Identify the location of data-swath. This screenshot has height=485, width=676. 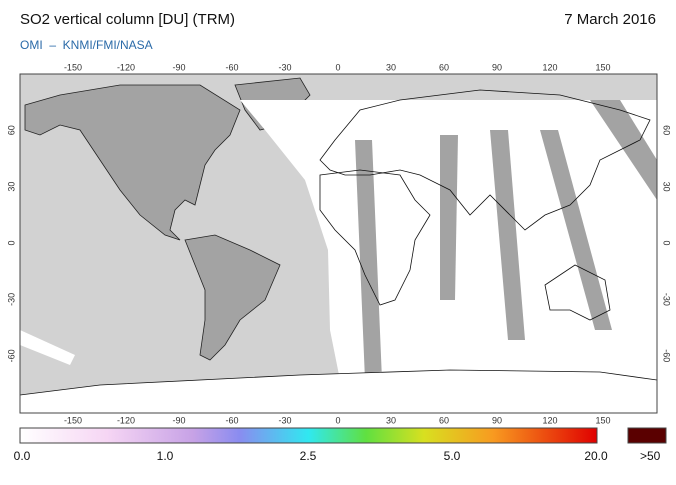
(47, 347).